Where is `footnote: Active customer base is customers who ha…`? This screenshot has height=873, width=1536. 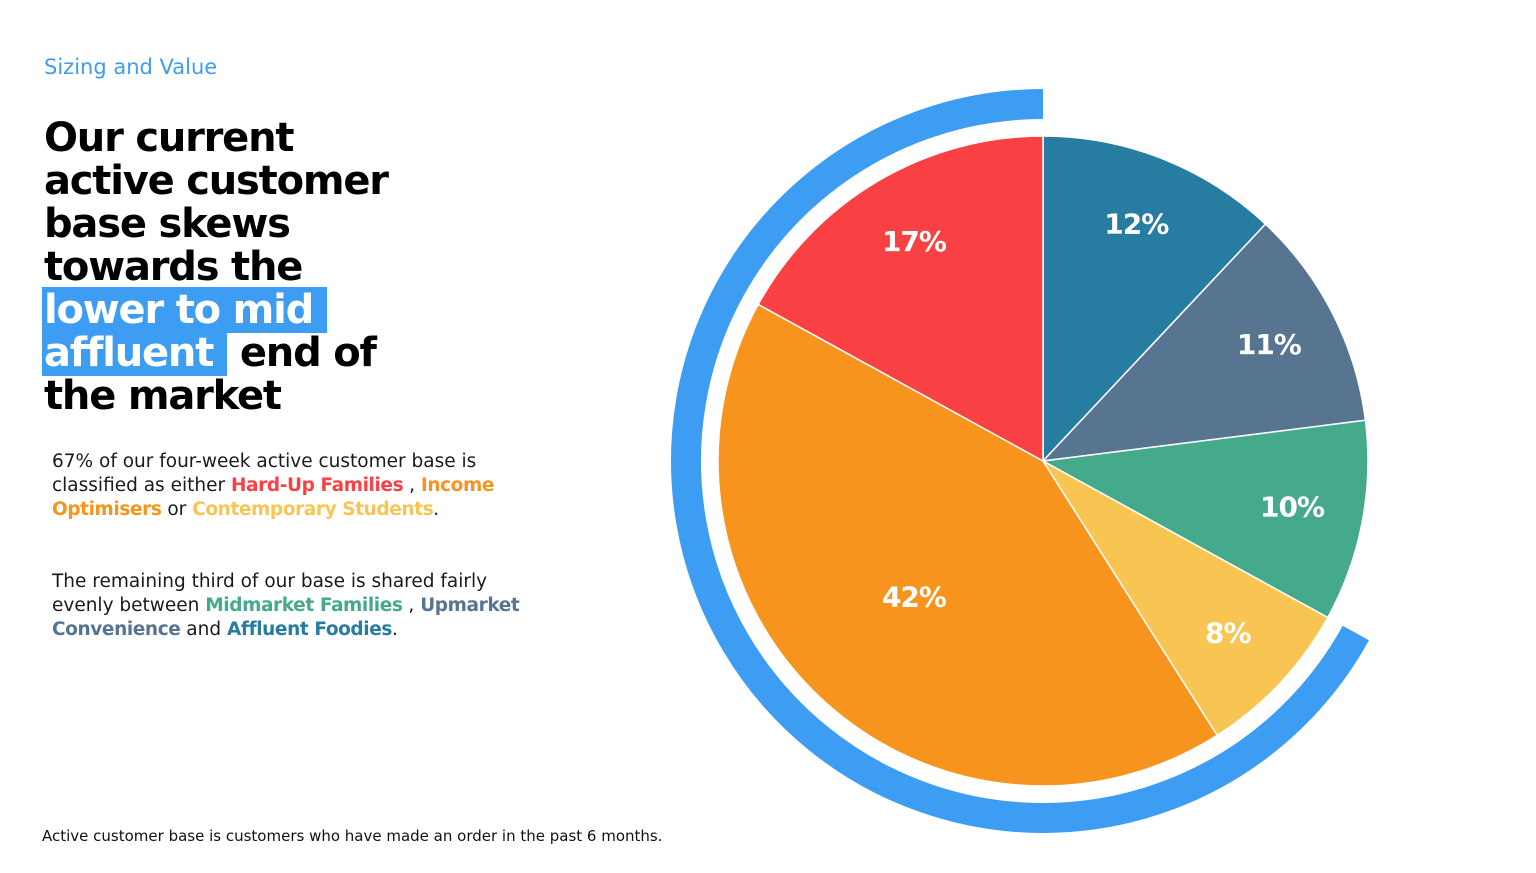 footnote: Active customer base is customers who ha… is located at coordinates (352, 836).